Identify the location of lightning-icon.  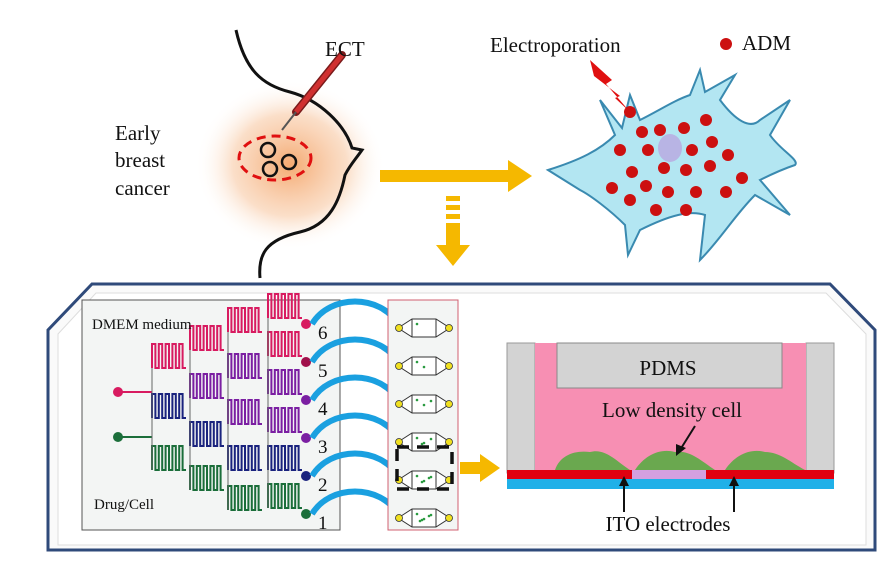
(610, 86).